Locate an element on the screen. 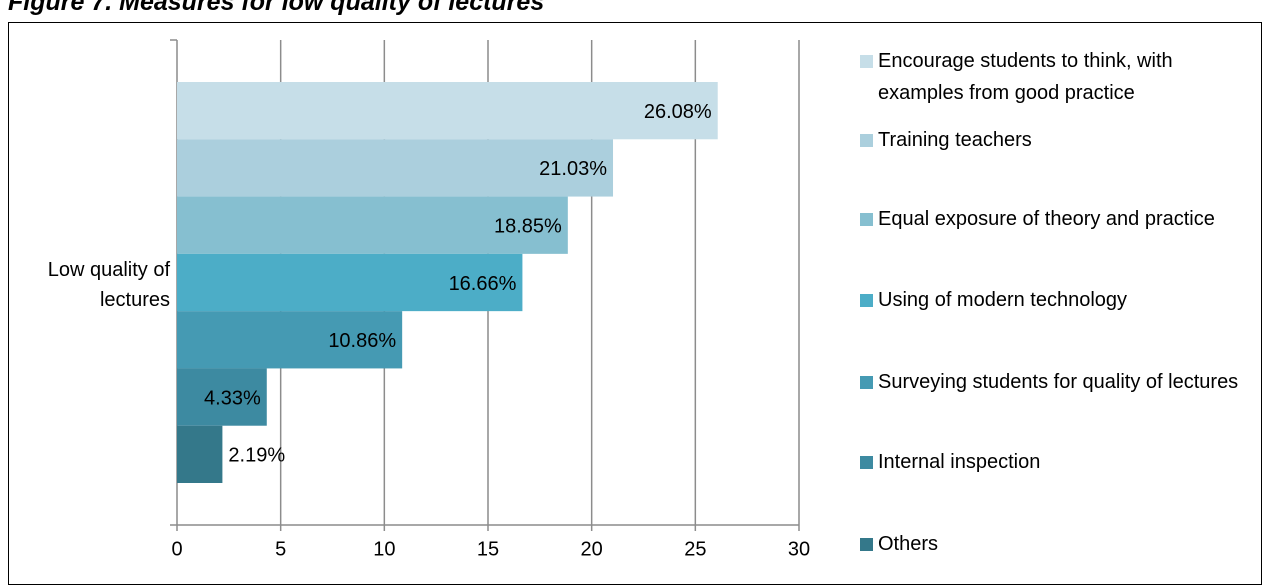 The image size is (1270, 587). x-tick-label: 15 is located at coordinates (488, 549).